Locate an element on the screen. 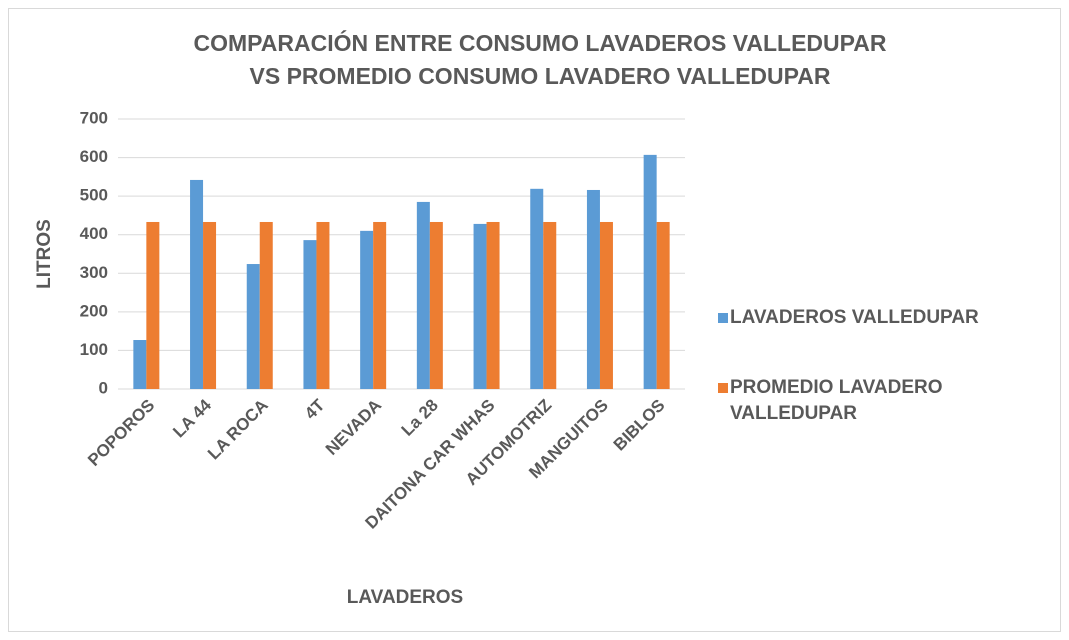 Image resolution: width=1069 pixels, height=640 pixels. y-tick-label: 0 is located at coordinates (103, 387).